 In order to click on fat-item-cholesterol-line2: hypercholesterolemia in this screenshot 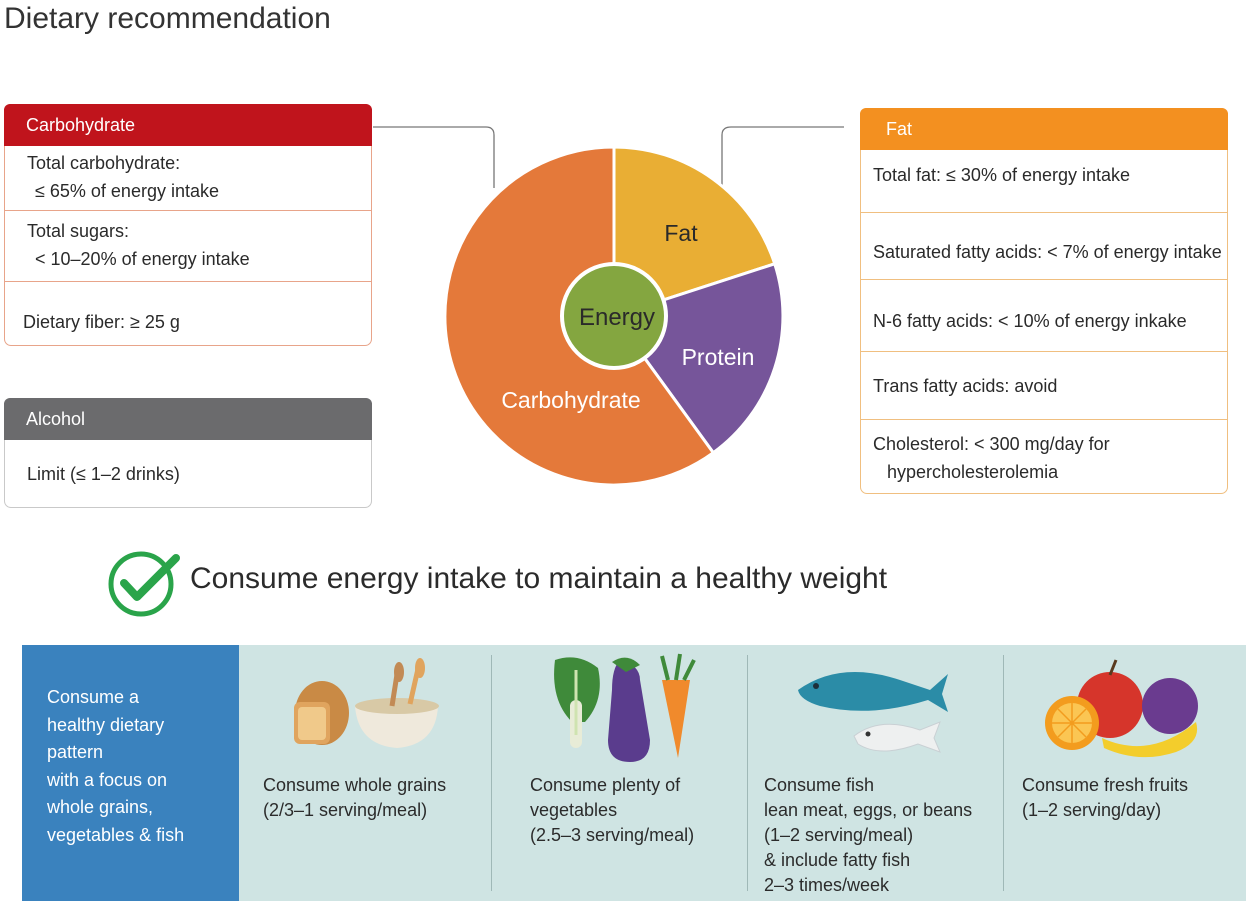, I will do `click(973, 472)`.